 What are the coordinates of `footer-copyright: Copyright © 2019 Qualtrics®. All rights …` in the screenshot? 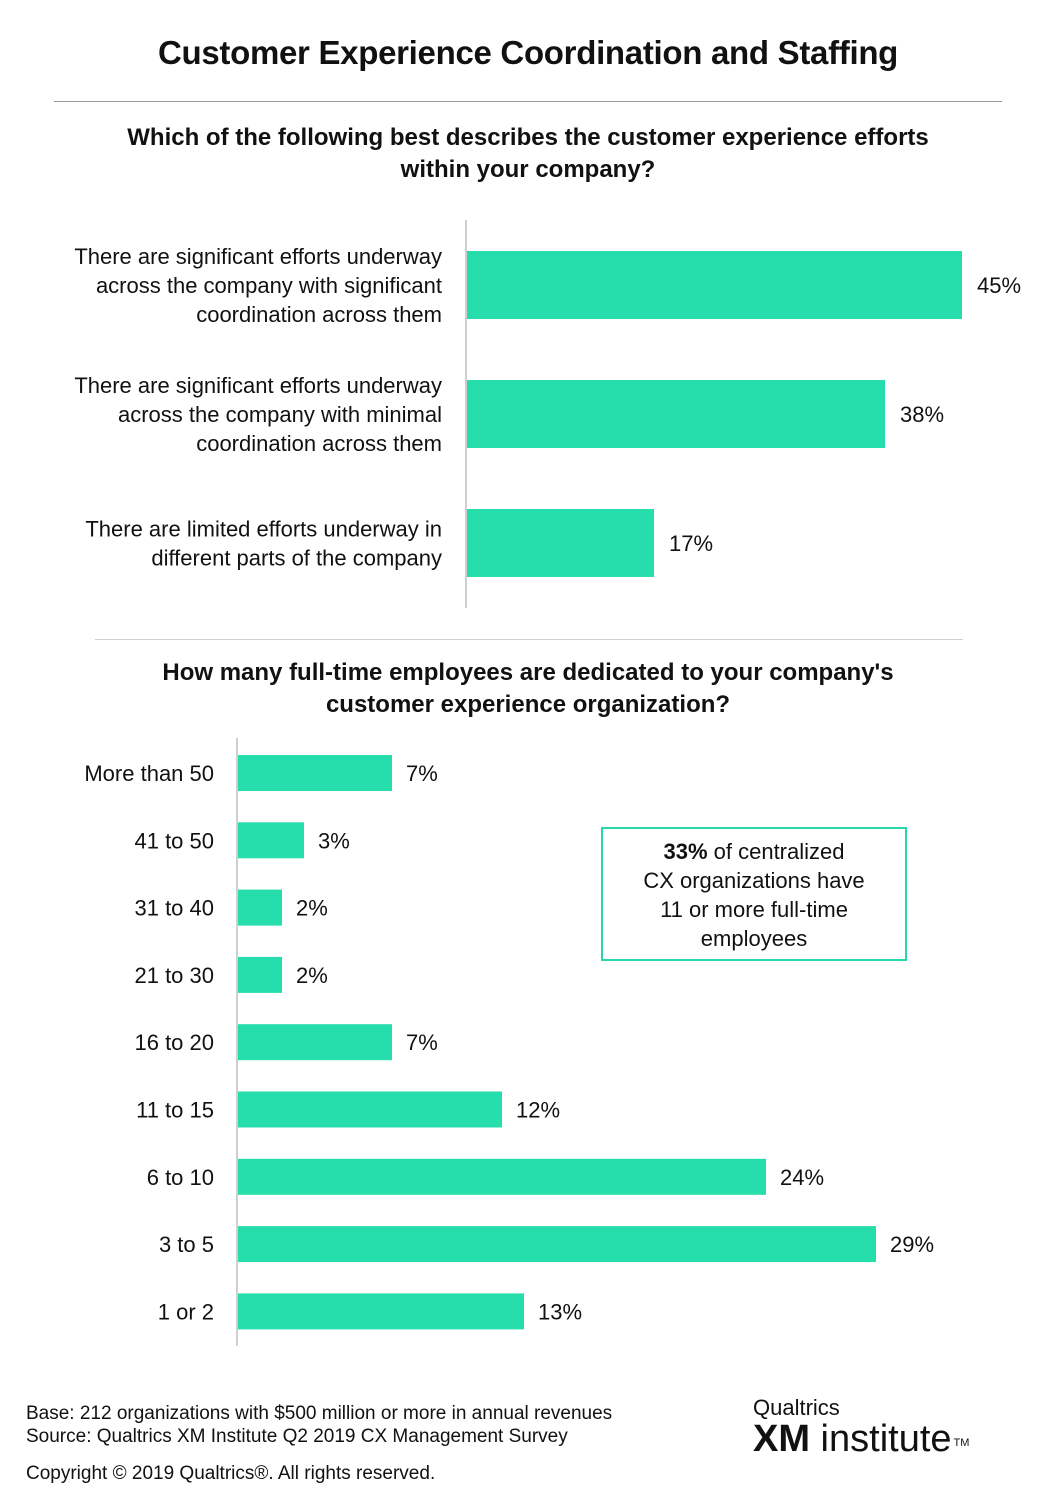 It's located at (231, 1473).